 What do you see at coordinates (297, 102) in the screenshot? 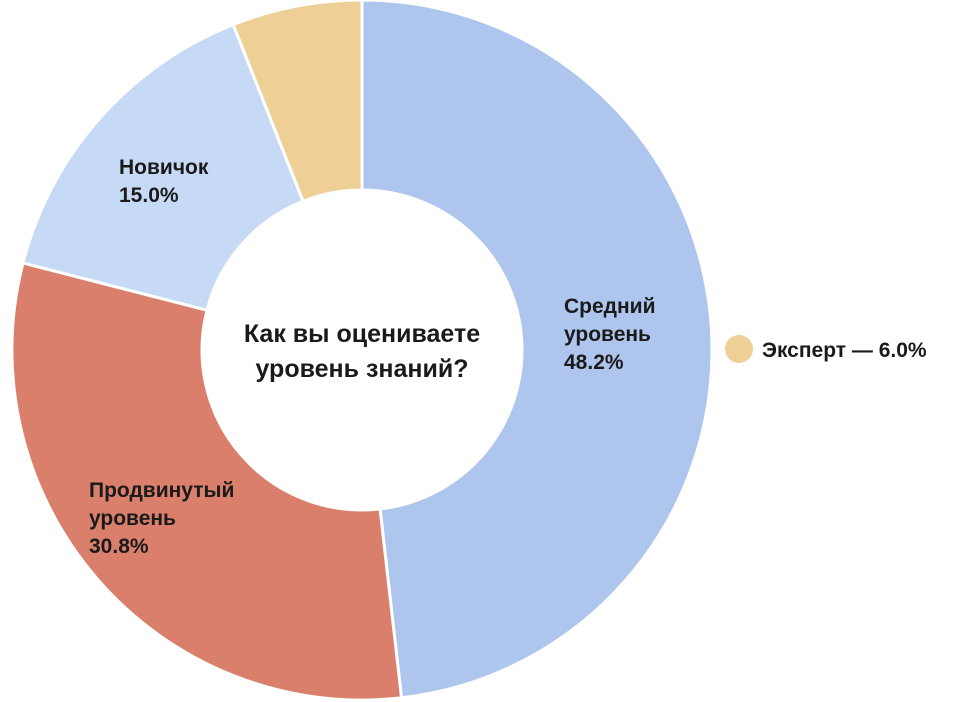
I see `slice-expert` at bounding box center [297, 102].